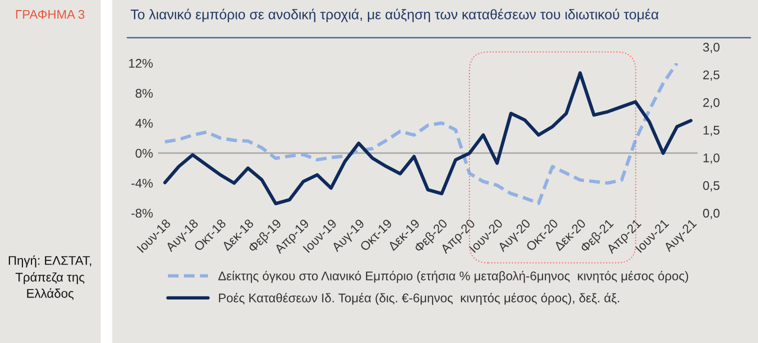 The image size is (758, 343). Describe the element at coordinates (453, 276) in the screenshot. I see `legend-label: Δείκτης όγκου στο Λιανικό Εμπόριο (ετήσια % μεταβολή-6μηνος κινητός μέσος όρος)` at that location.